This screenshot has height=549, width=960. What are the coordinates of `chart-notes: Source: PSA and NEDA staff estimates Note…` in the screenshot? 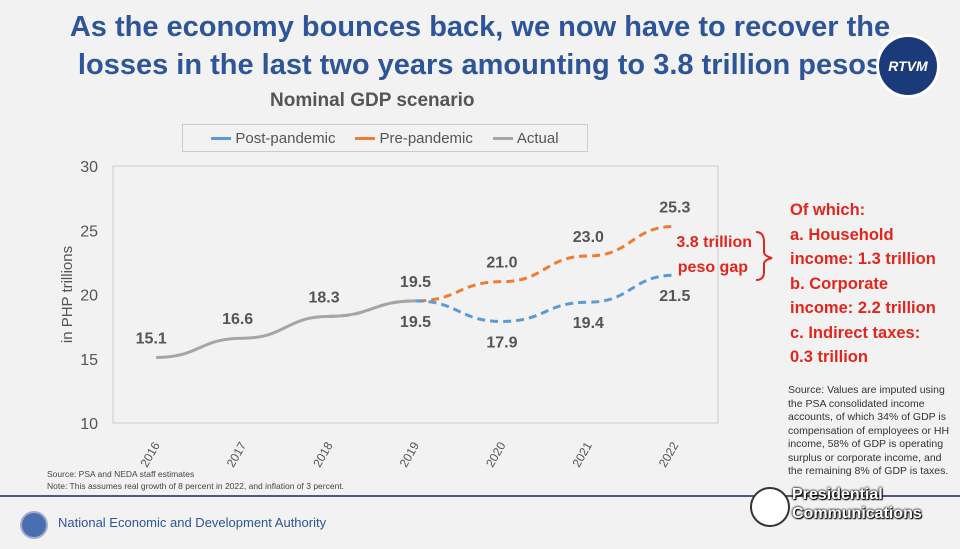 It's located at (195, 480).